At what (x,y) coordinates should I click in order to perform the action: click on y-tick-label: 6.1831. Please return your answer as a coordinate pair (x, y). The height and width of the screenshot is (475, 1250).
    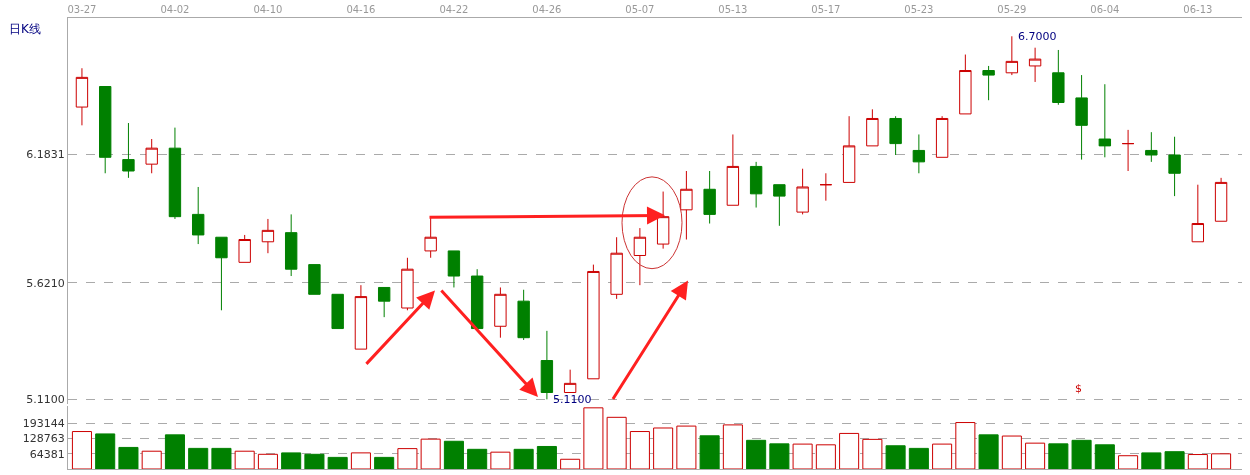
    Looking at the image, I should click on (45, 155).